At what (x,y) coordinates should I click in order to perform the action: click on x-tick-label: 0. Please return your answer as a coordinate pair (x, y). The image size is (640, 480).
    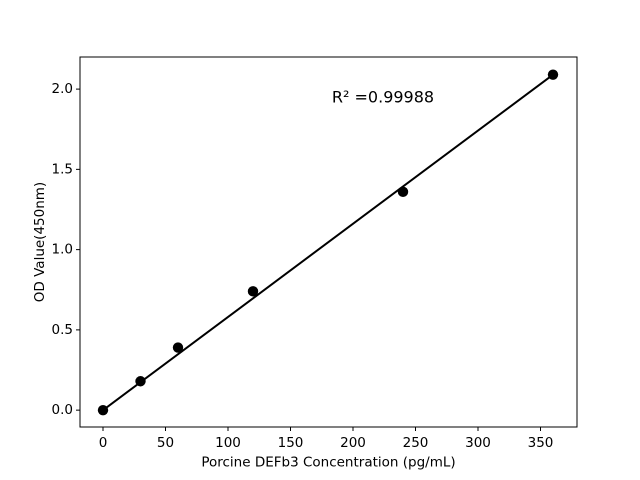
    Looking at the image, I should click on (103, 443).